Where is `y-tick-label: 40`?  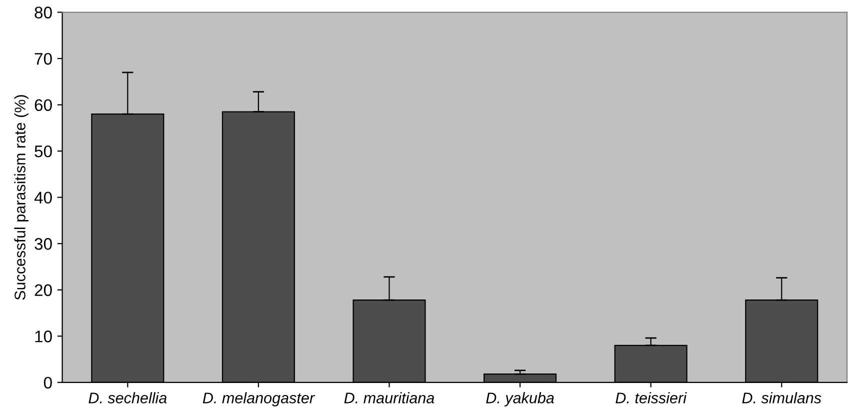 y-tick-label: 40 is located at coordinates (43, 198).